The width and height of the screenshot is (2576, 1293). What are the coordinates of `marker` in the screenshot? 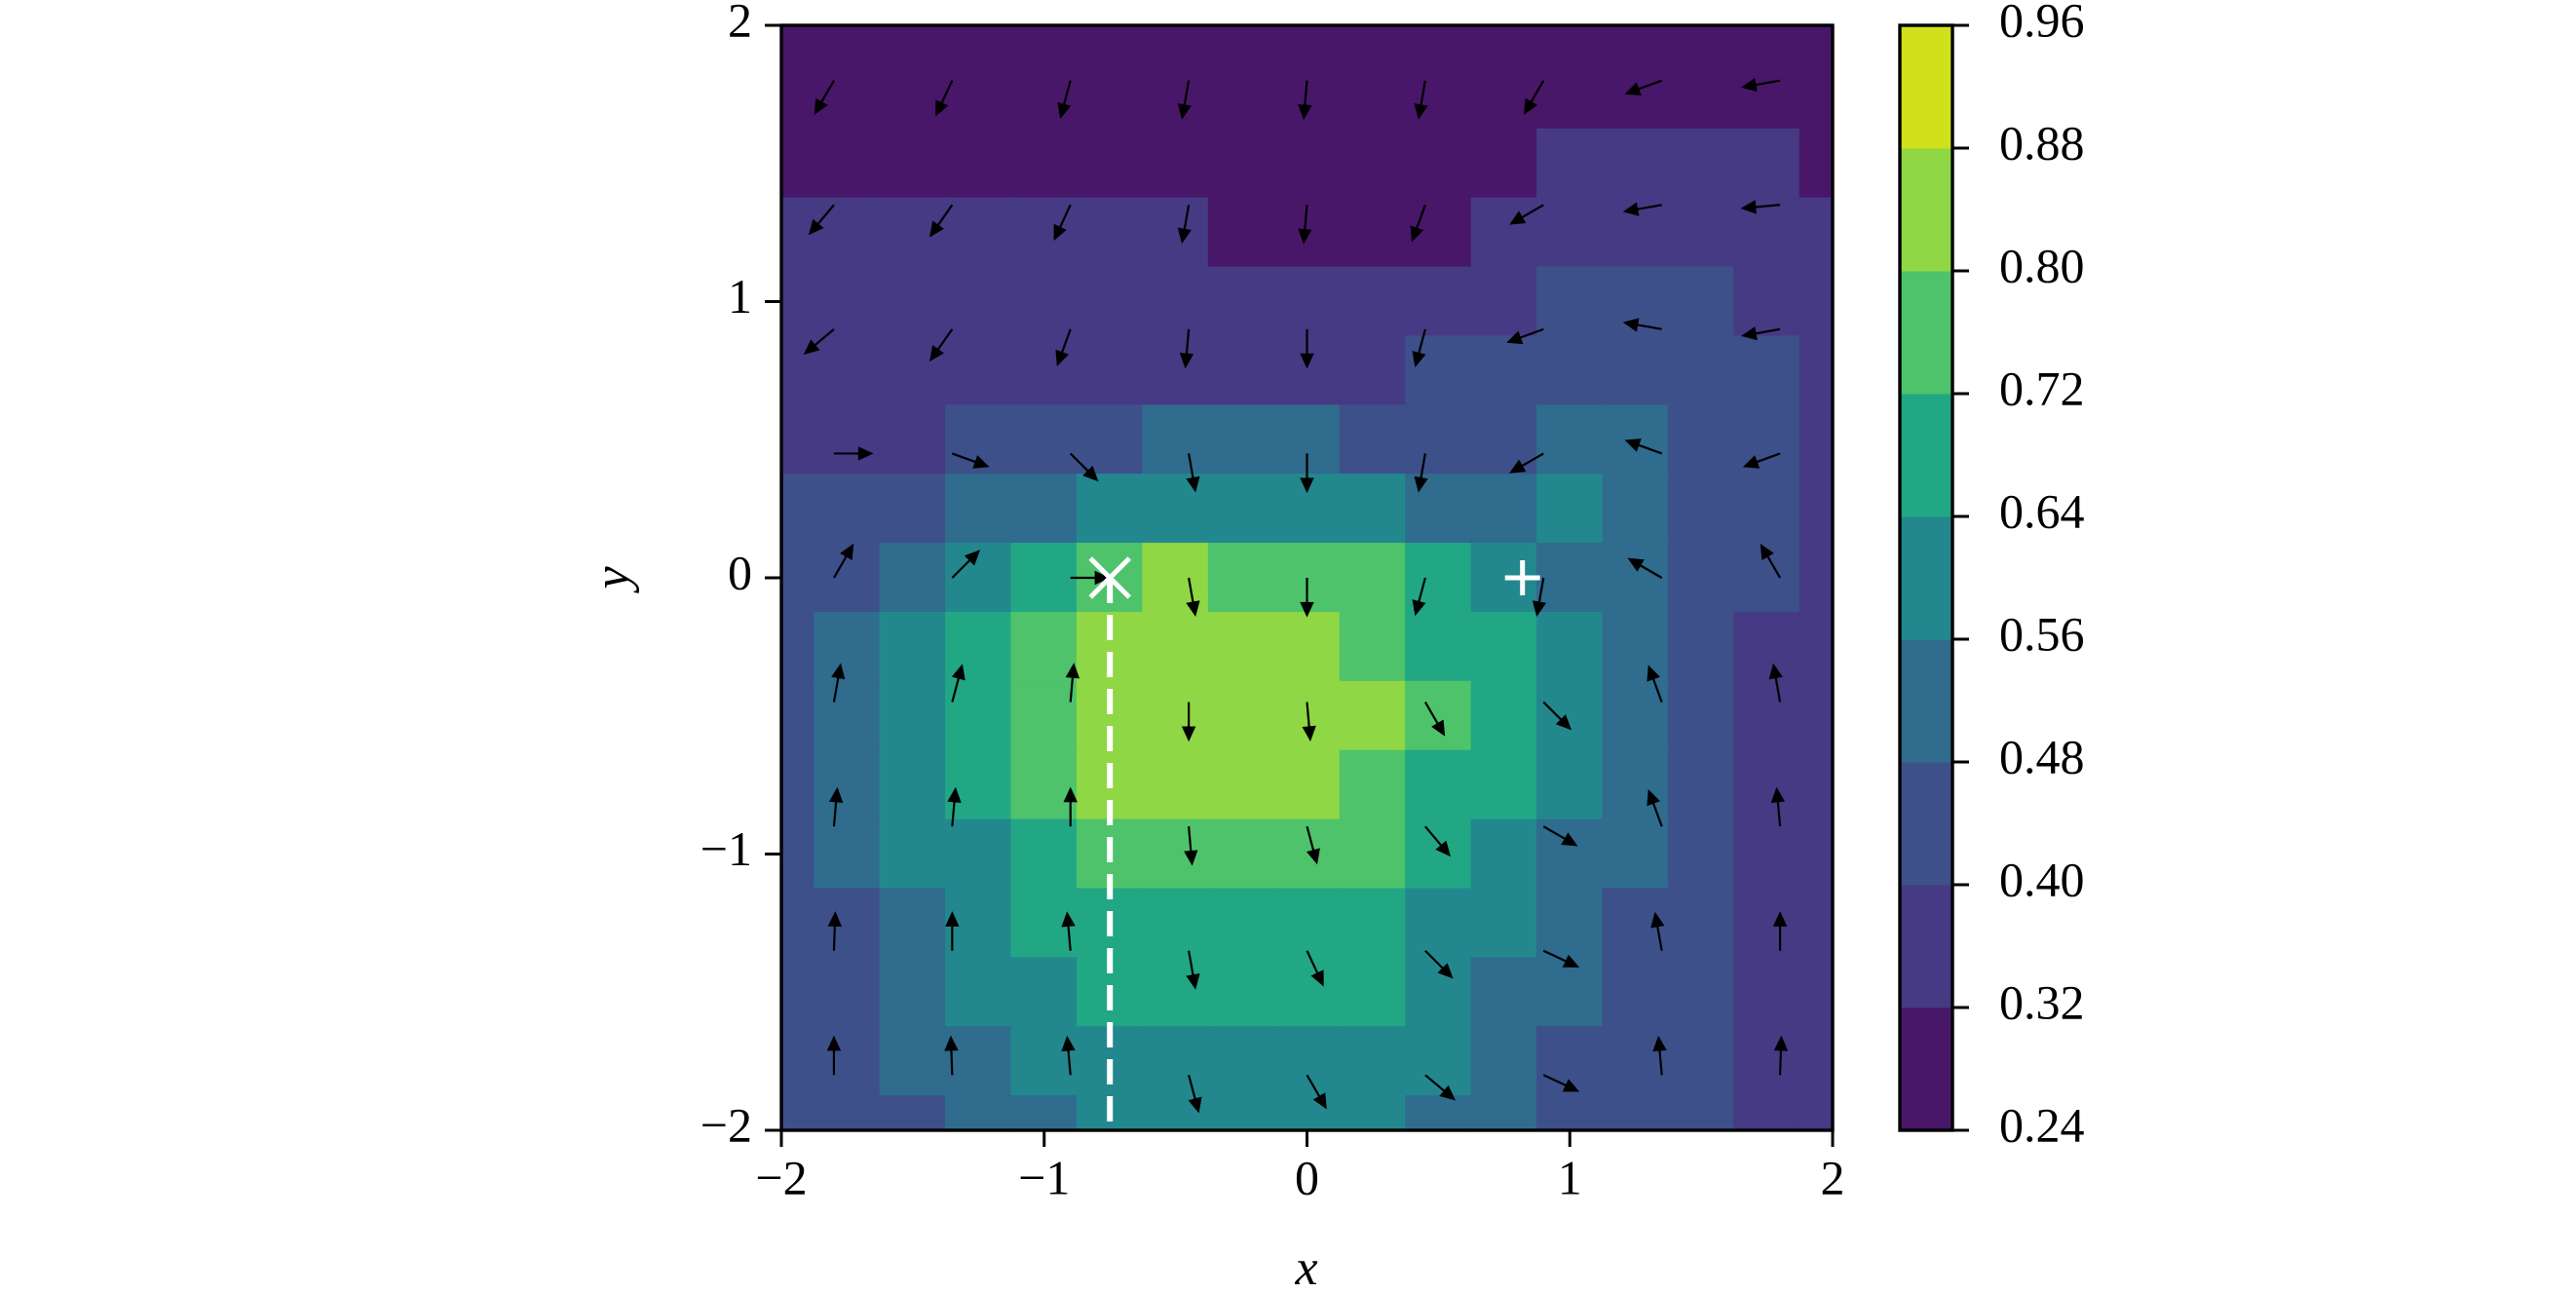 It's located at (1109, 577).